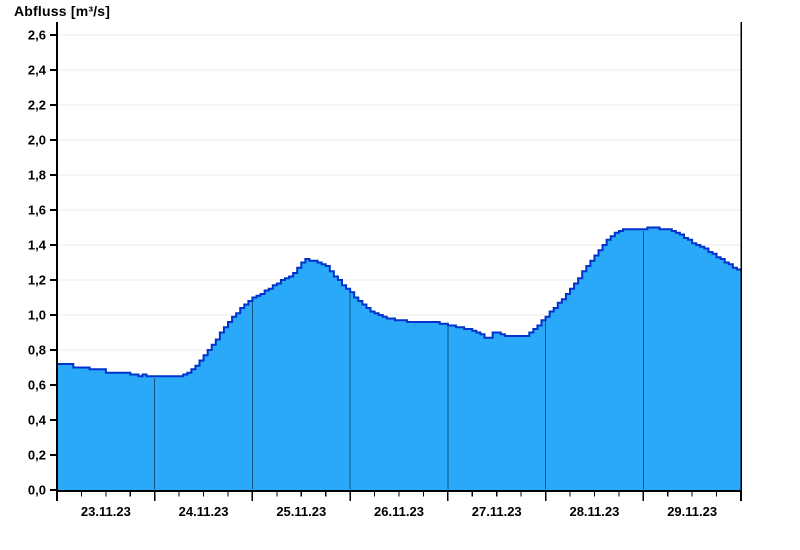 The width and height of the screenshot is (800, 550). Describe the element at coordinates (37, 70) in the screenshot. I see `y-tick-label: 2,4` at that location.